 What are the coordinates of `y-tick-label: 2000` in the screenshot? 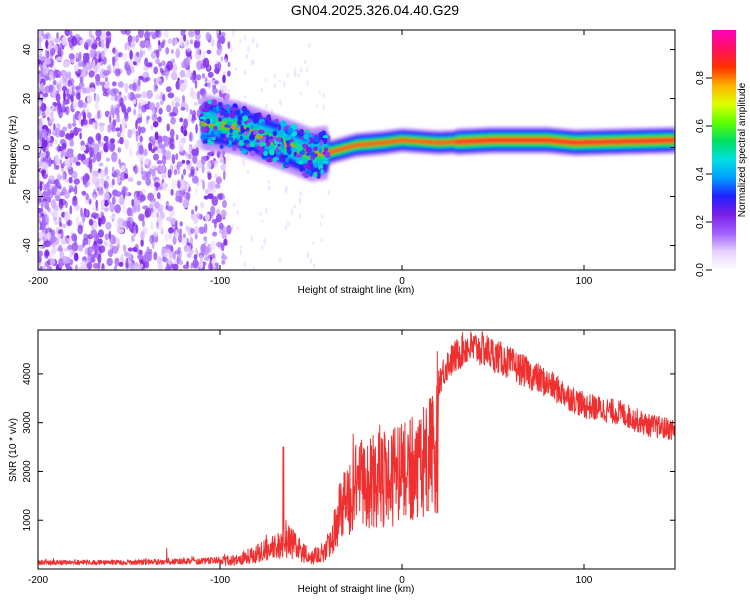 It's located at (27, 471).